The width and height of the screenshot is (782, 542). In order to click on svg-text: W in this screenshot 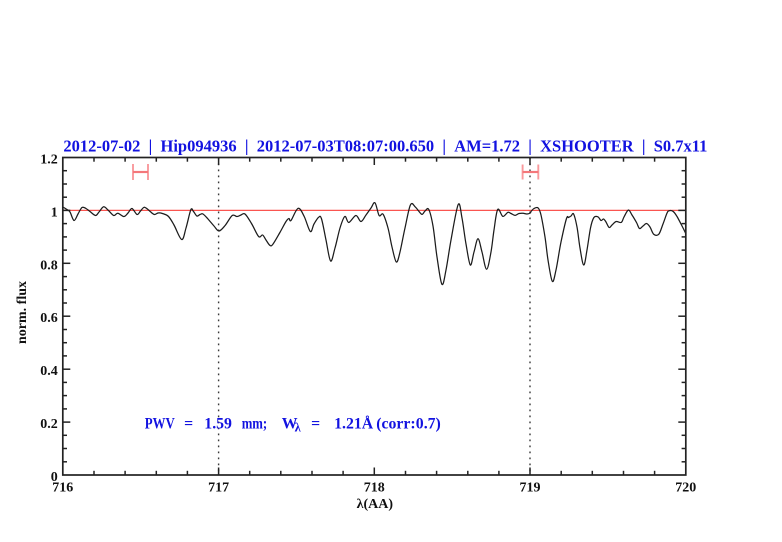, I will do `click(290, 424)`.